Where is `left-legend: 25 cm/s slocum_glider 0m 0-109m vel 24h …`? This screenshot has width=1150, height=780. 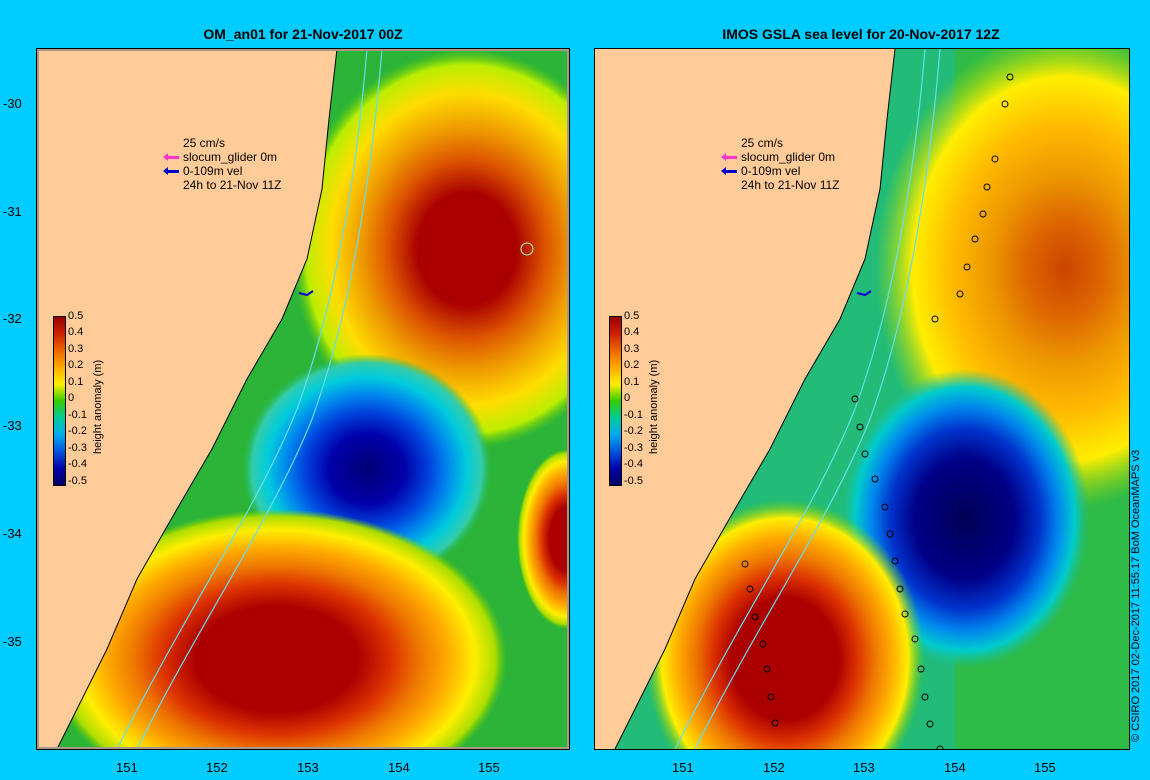
left-legend: 25 cm/s slocum_glider 0m 0-109m vel 24h … is located at coordinates (222, 164).